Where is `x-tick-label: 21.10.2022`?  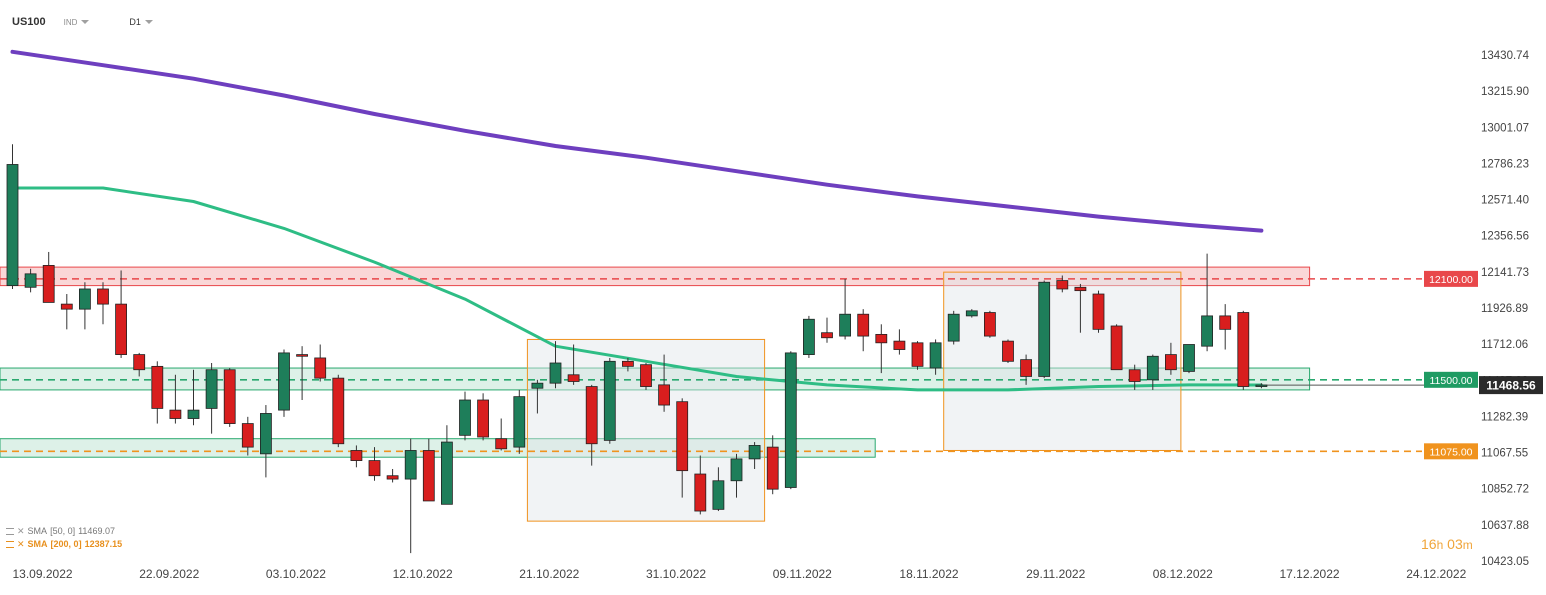 x-tick-label: 21.10.2022 is located at coordinates (549, 574).